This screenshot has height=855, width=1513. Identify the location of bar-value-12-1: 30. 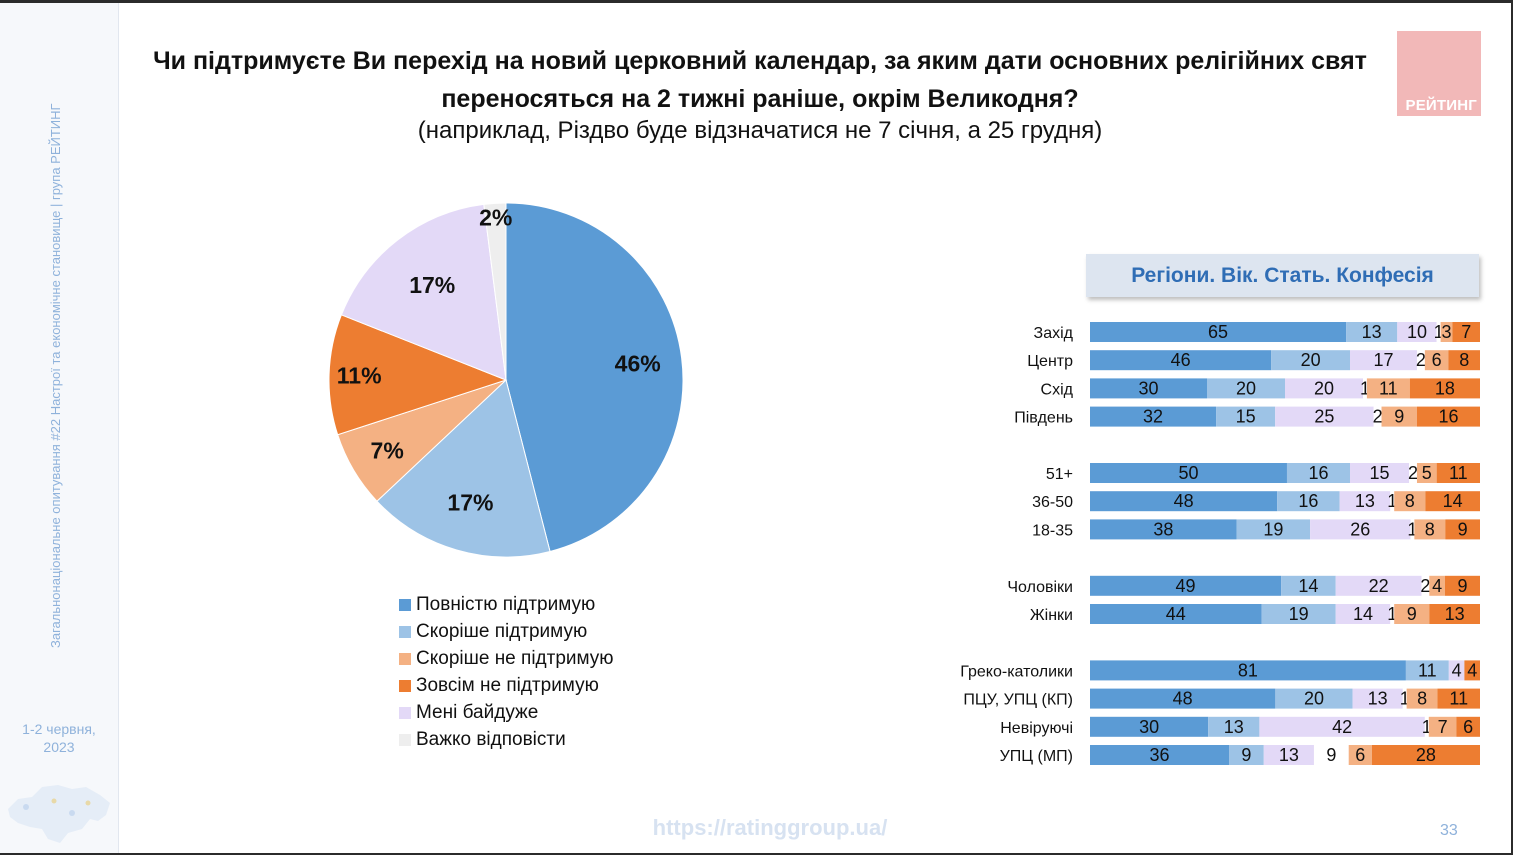
(1149, 727).